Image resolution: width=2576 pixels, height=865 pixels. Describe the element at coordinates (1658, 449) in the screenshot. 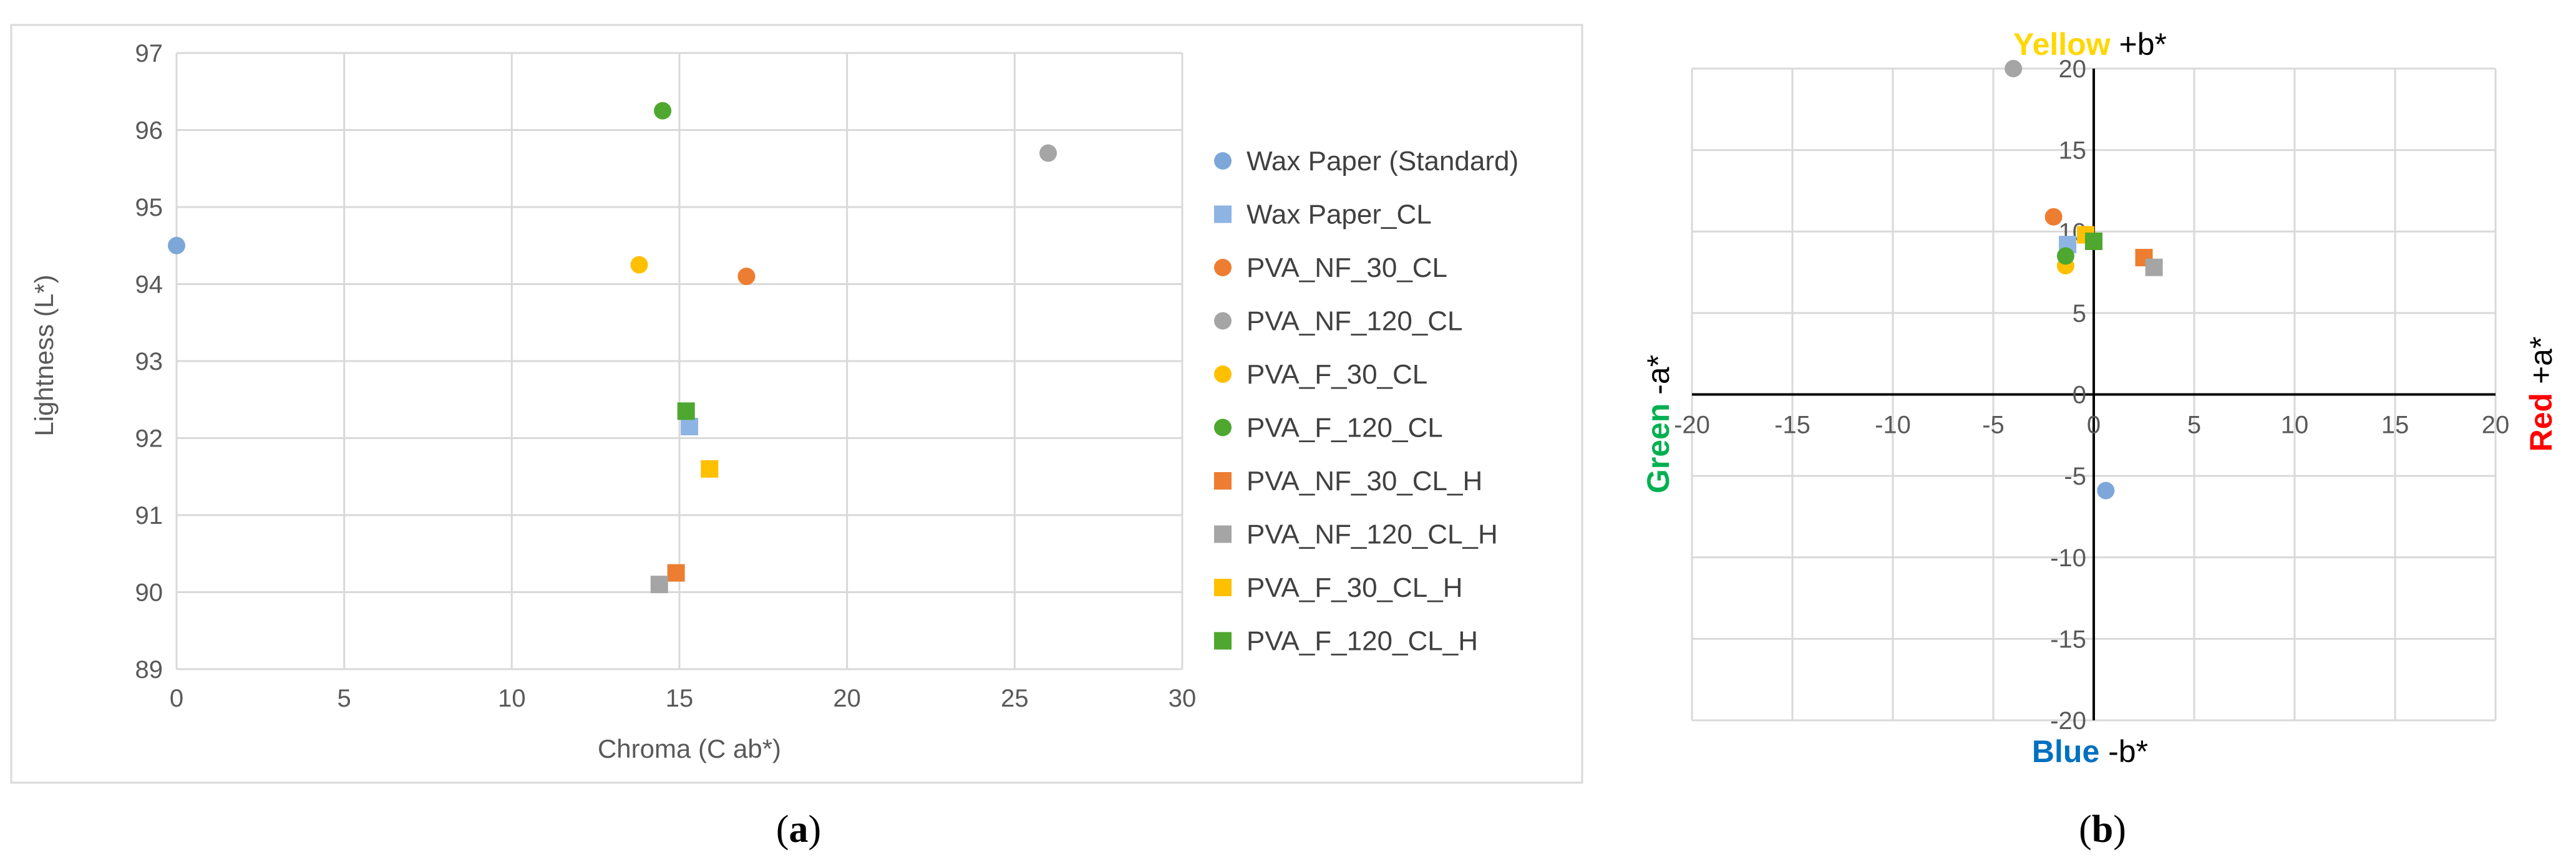

I see `panel-b-left-word: Green` at that location.